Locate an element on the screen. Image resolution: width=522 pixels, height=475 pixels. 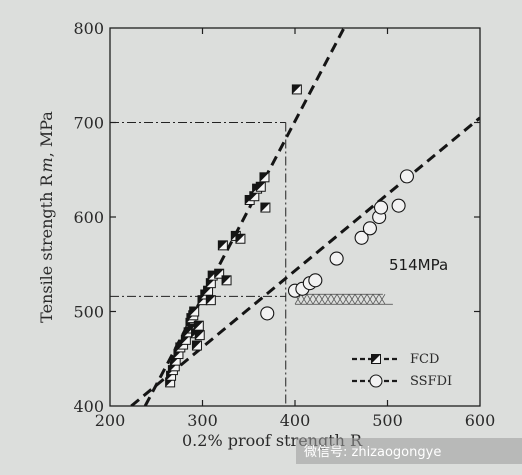
y-tick-label-600: 600 is located at coordinates (88, 217).